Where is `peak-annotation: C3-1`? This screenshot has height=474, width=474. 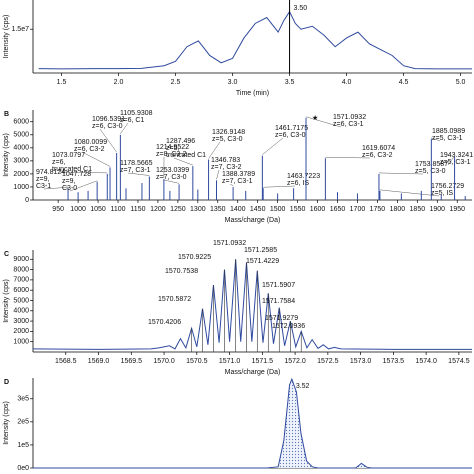
peak-annotation: C3-1 is located at coordinates (43, 186).